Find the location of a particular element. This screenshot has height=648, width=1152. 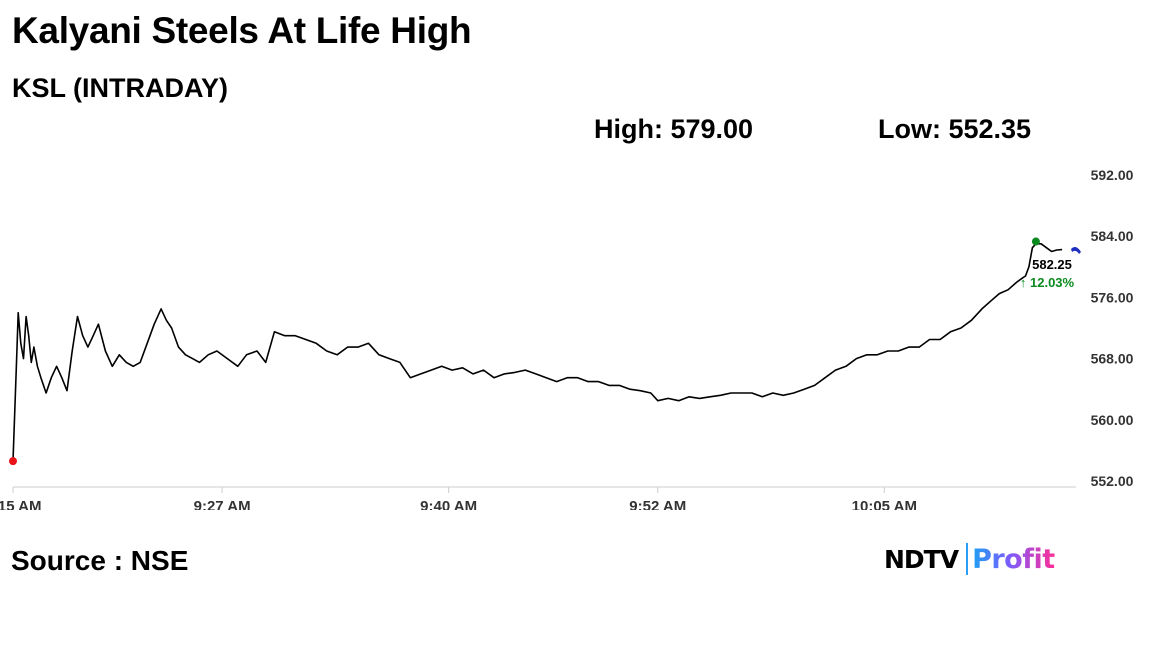

y-tick-label: 576.00 is located at coordinates (1112, 297).